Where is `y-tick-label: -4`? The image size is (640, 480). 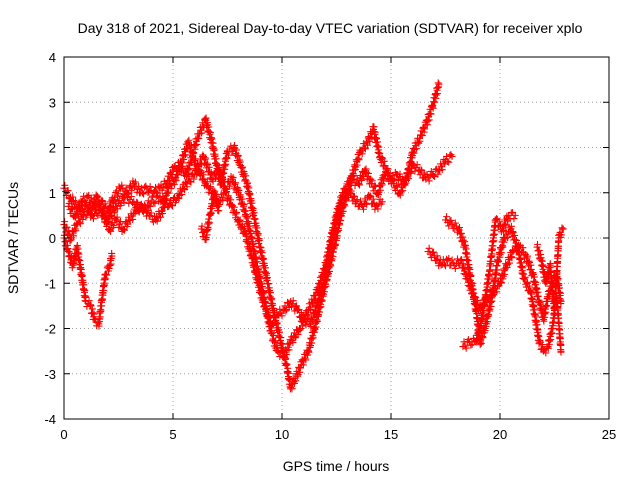 y-tick-label: -4 is located at coordinates (50, 419).